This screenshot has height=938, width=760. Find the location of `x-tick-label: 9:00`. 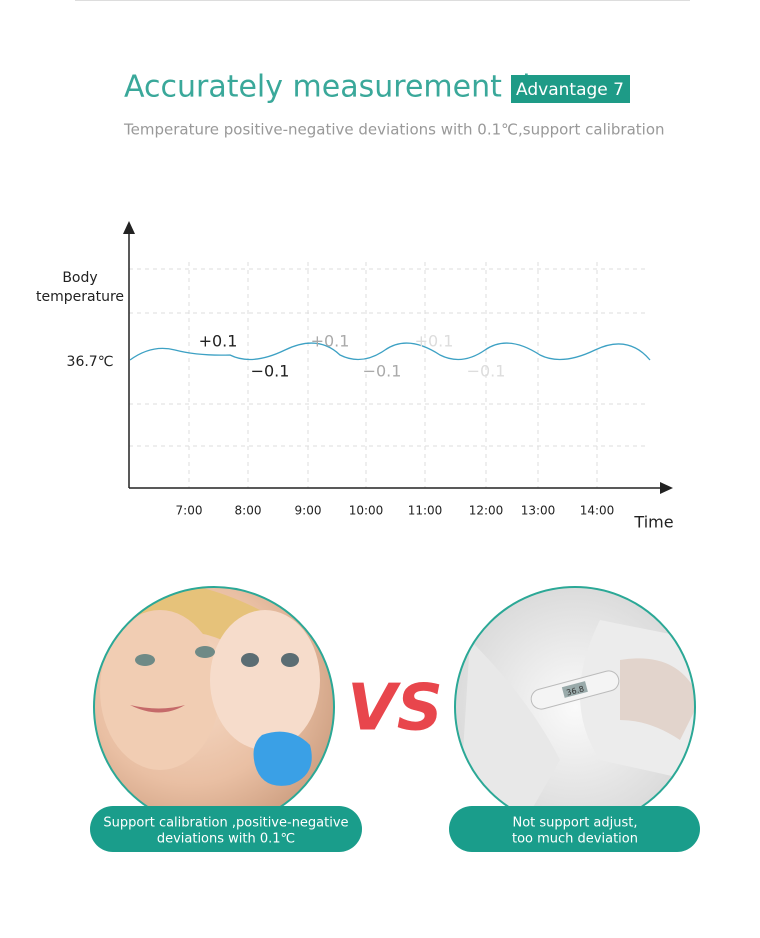

x-tick-label: 9:00 is located at coordinates (308, 511).